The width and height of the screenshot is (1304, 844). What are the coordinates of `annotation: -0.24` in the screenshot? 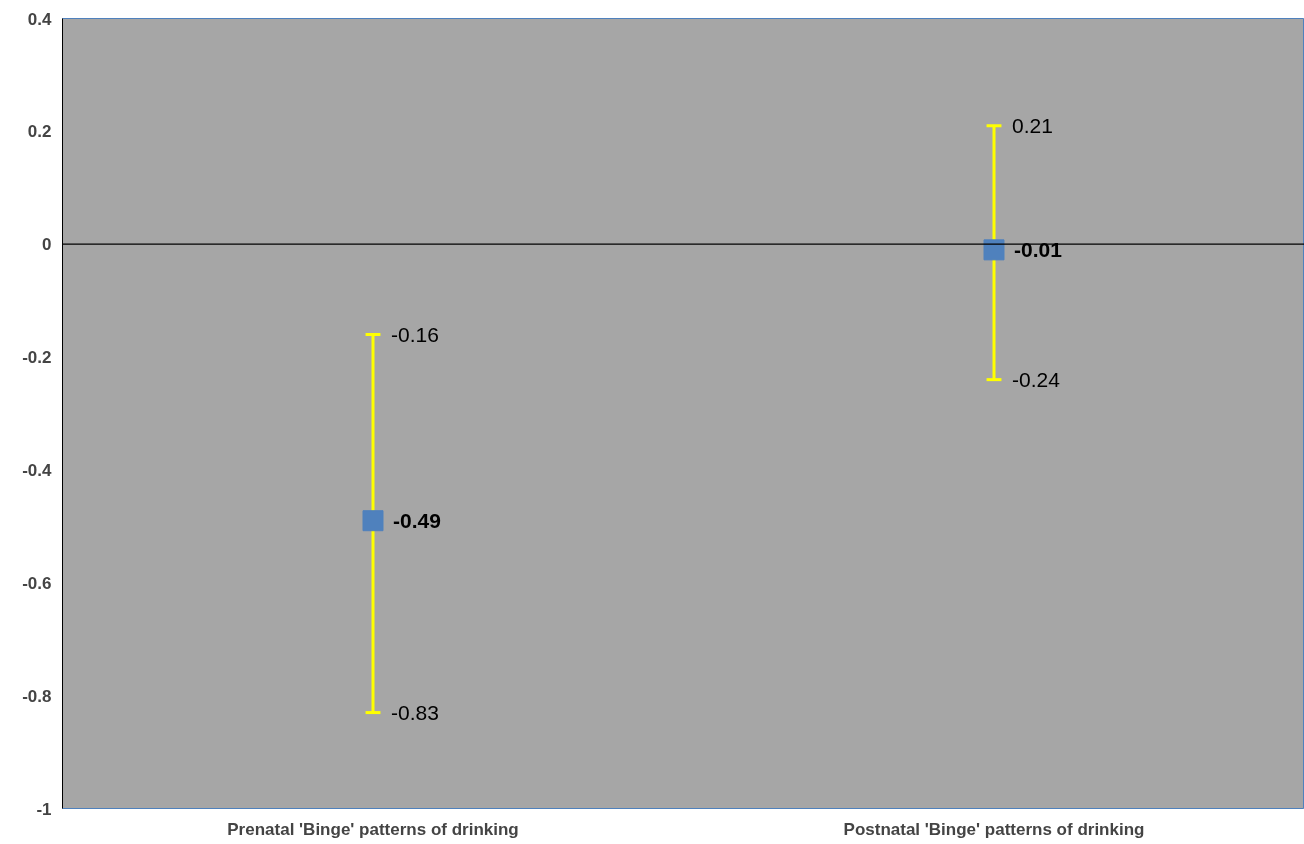 It's located at (1036, 379).